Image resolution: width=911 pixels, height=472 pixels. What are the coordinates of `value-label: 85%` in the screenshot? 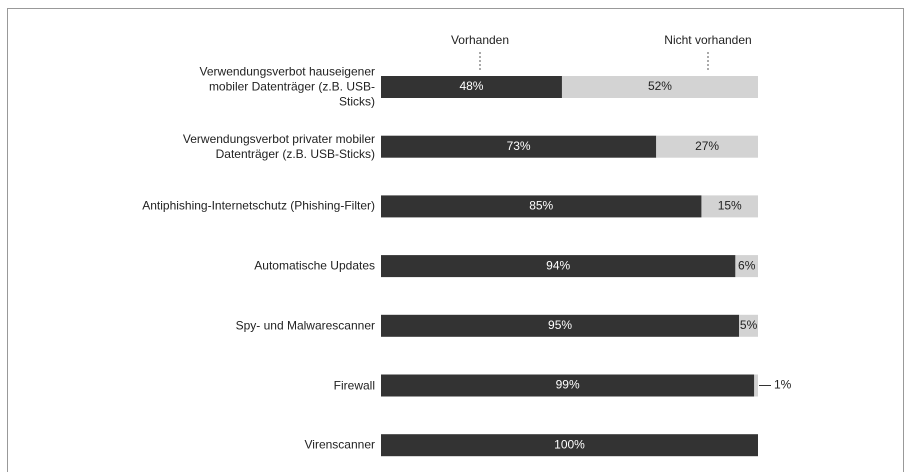 It's located at (541, 206).